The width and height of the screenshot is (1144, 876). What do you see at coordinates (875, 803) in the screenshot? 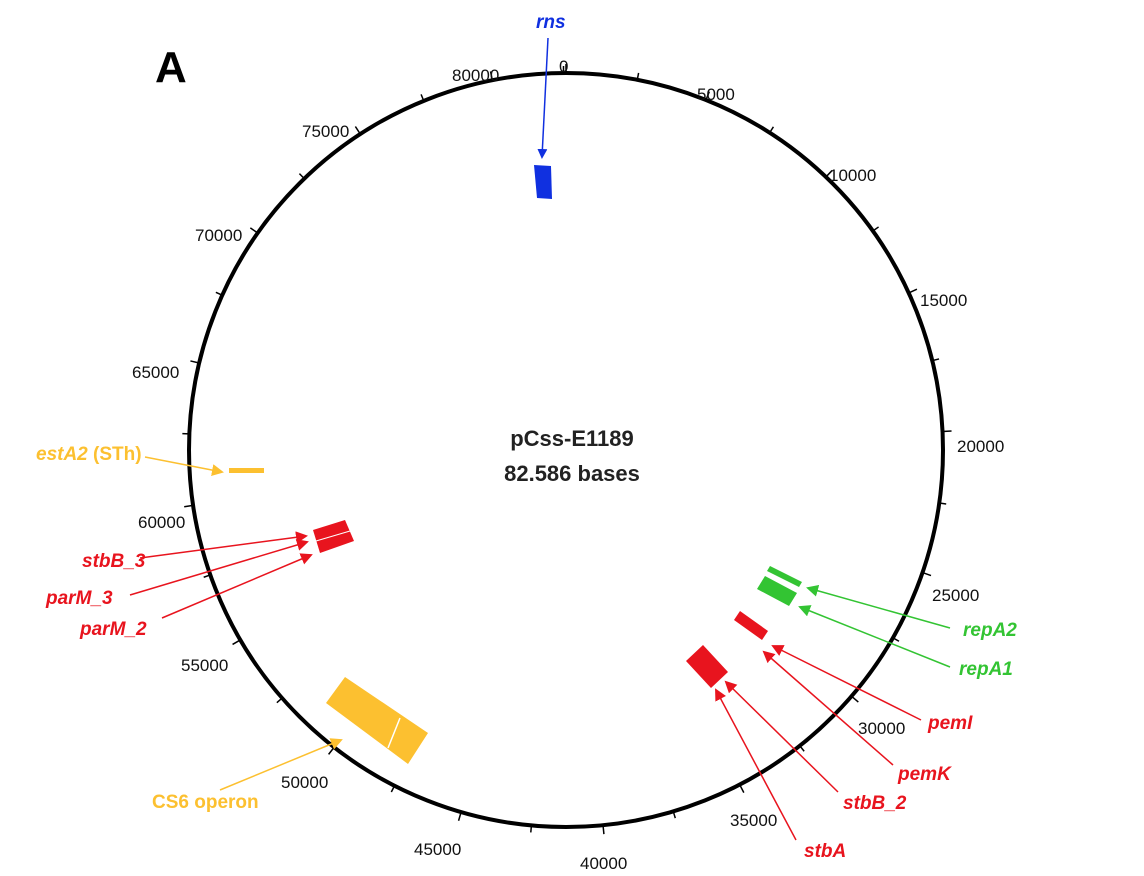
I see `stbB2-label: stbB_2` at bounding box center [875, 803].